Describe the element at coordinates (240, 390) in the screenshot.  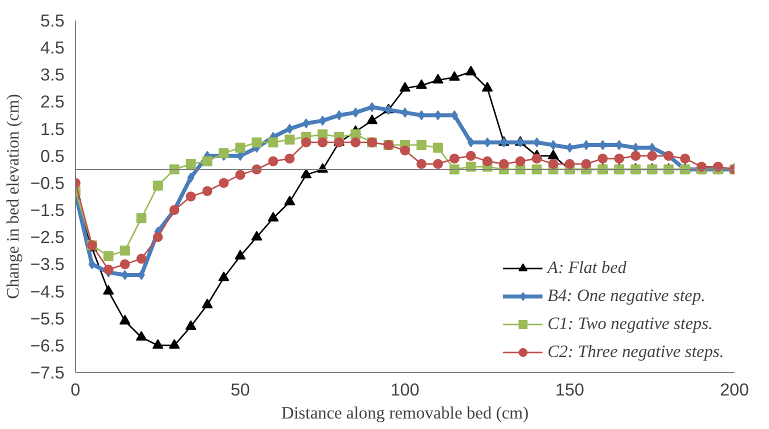
I see `x-tick-label: 50` at that location.